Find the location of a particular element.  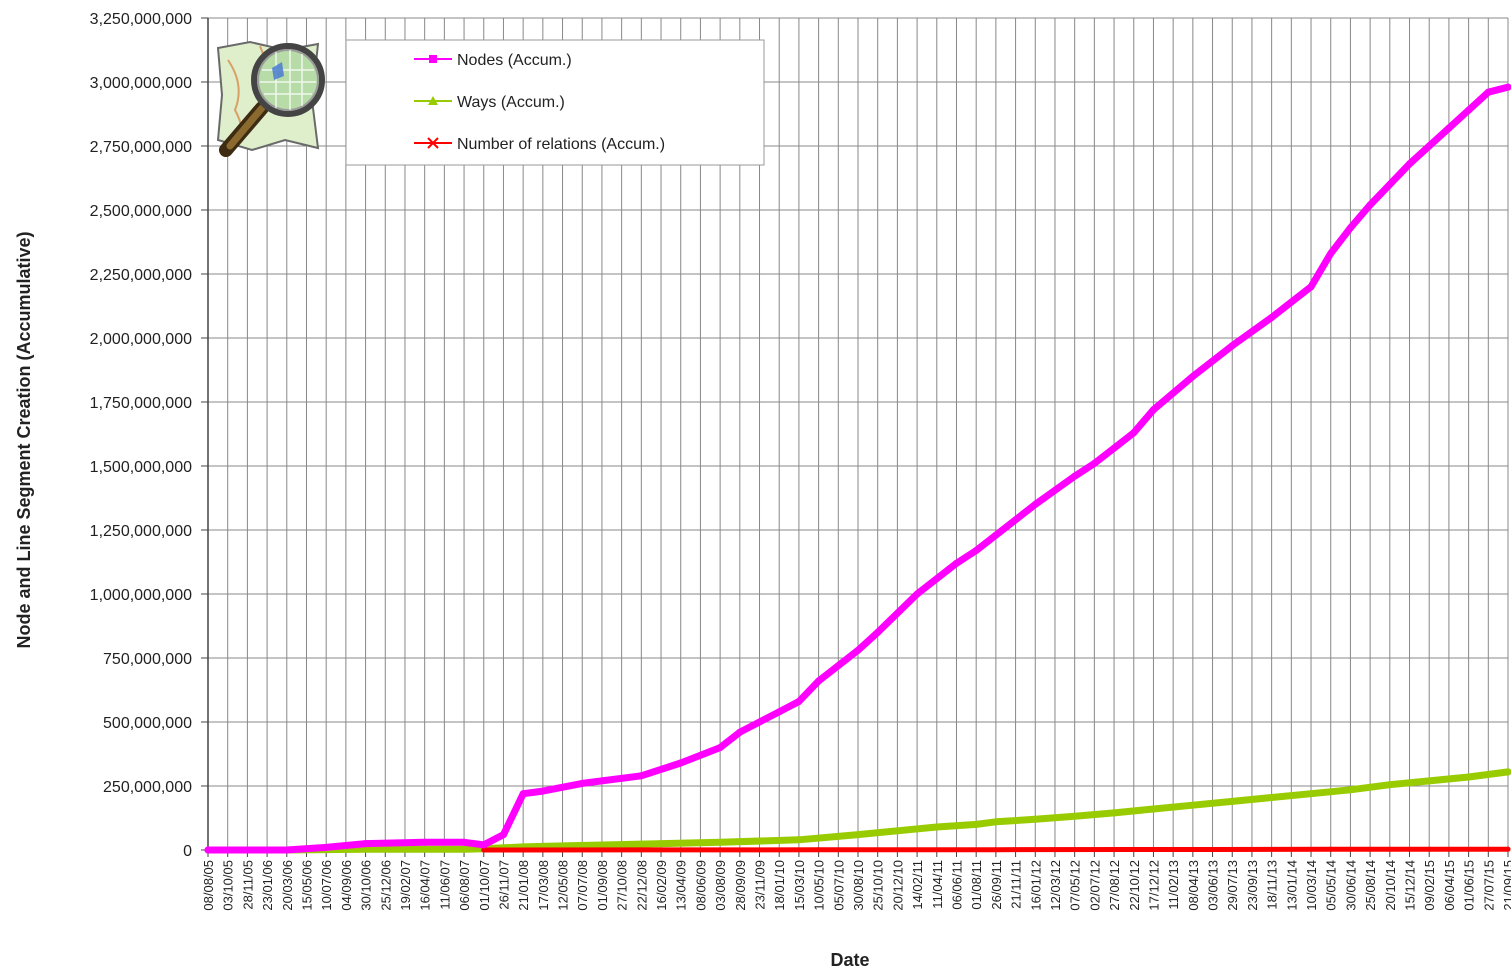

x-tick-label: 25/10/10 is located at coordinates (878, 885).